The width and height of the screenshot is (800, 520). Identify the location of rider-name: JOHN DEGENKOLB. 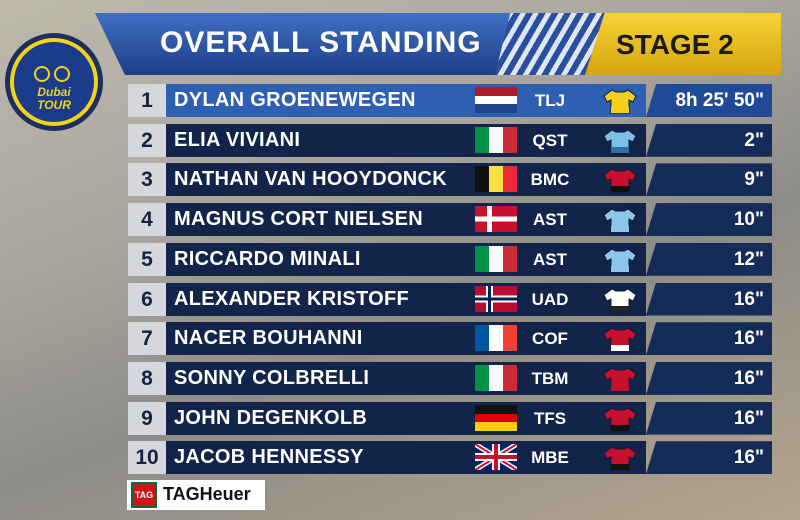
(318, 418).